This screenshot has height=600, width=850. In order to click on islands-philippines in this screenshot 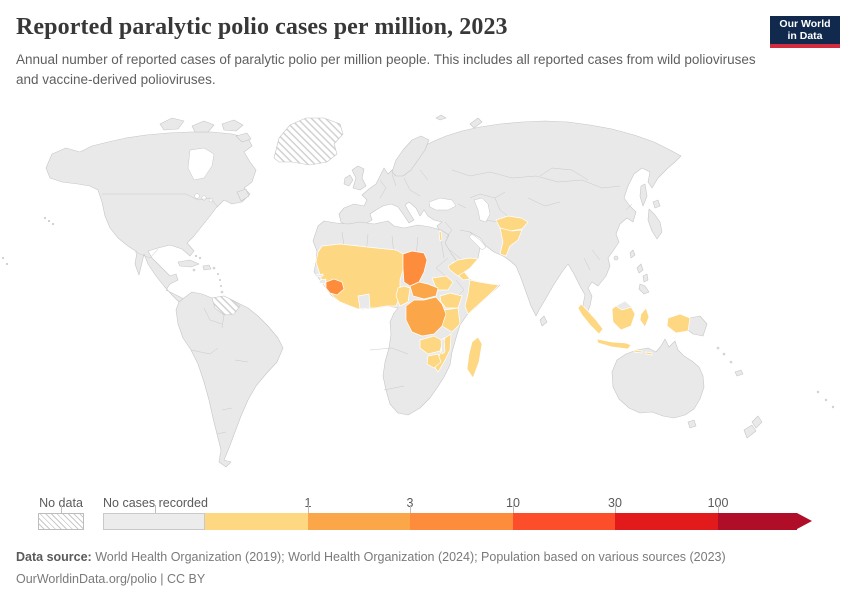, I will do `click(643, 279)`.